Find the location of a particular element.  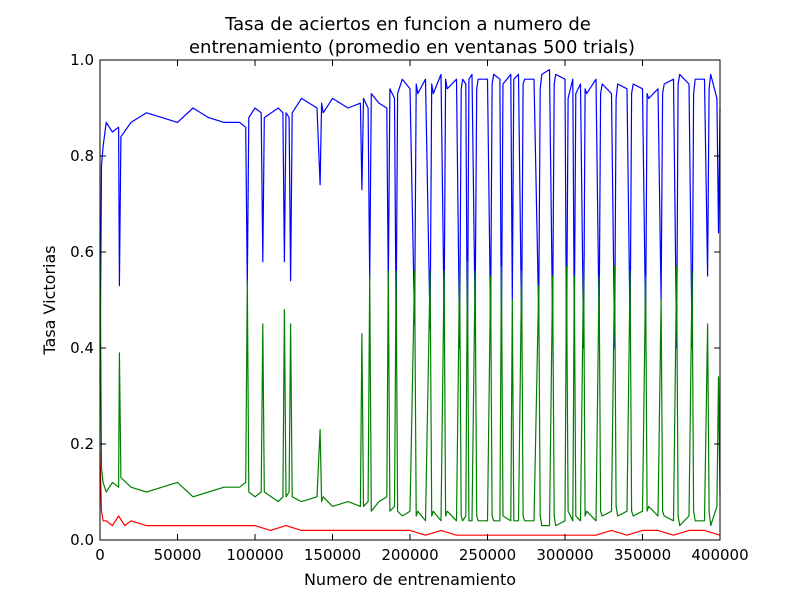

x-tick-label: 100000 is located at coordinates (254, 555).